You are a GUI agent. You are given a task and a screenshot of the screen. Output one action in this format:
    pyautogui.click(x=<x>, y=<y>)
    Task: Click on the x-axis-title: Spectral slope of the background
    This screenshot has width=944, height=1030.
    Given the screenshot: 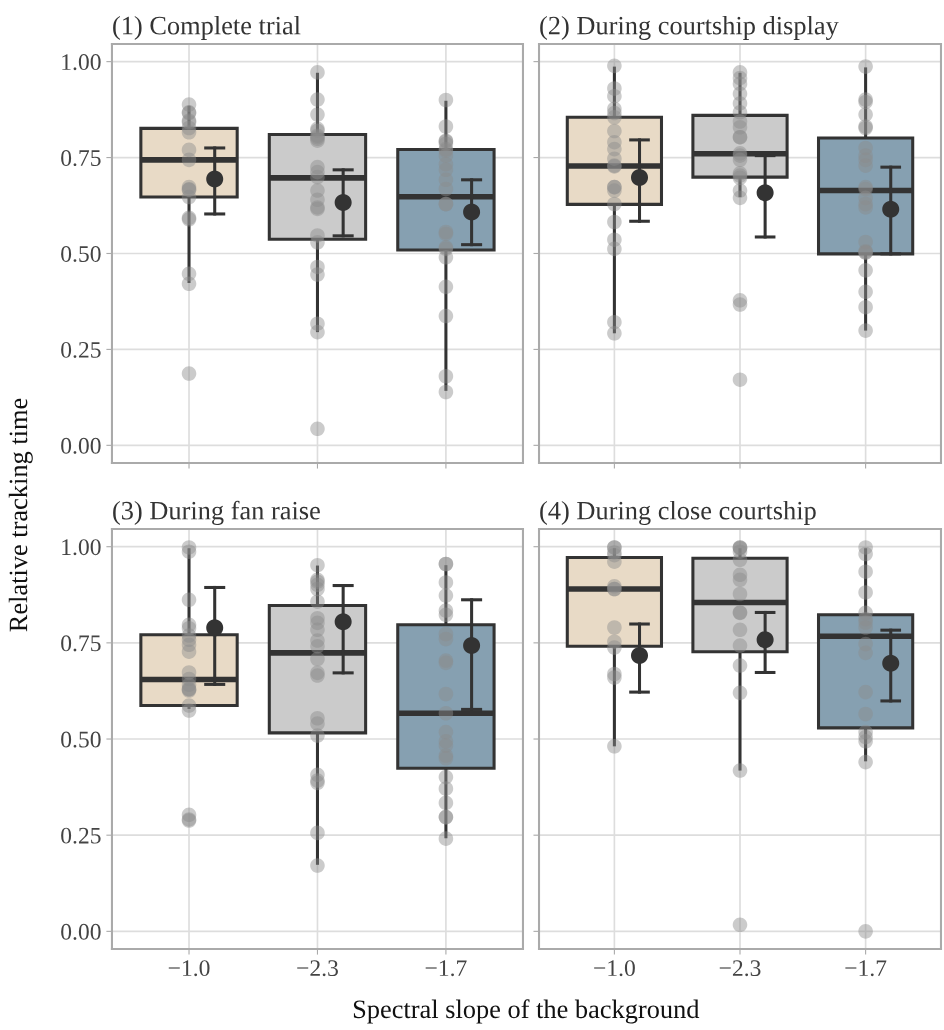 What is the action you would take?
    pyautogui.click(x=526, y=1011)
    